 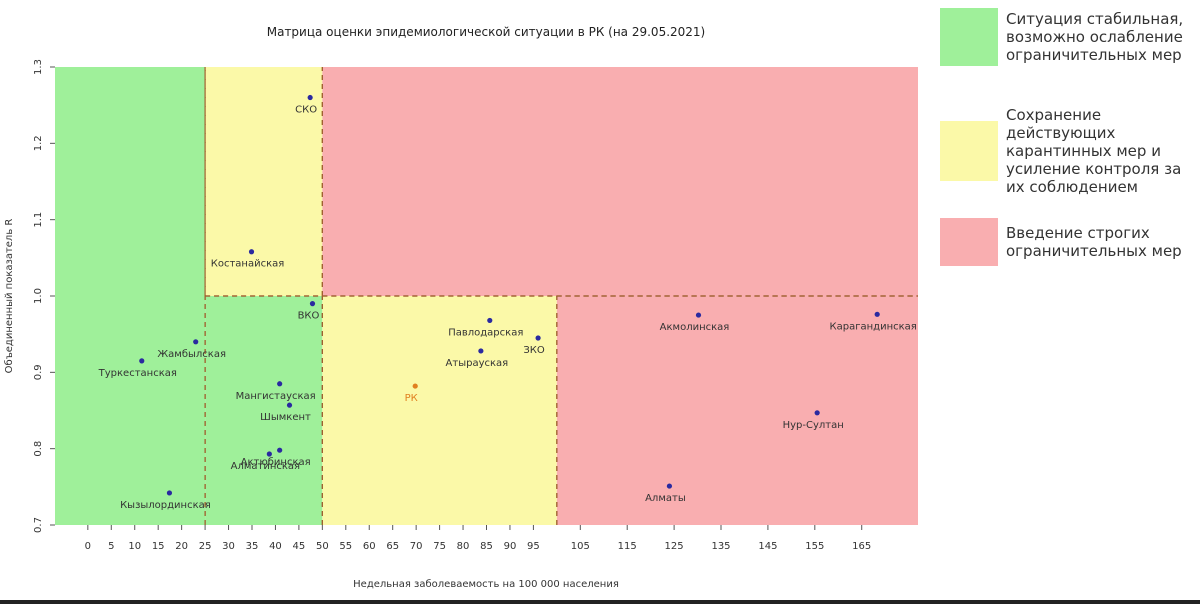 I want to click on point-label: Жамбылская, so click(x=191, y=354).